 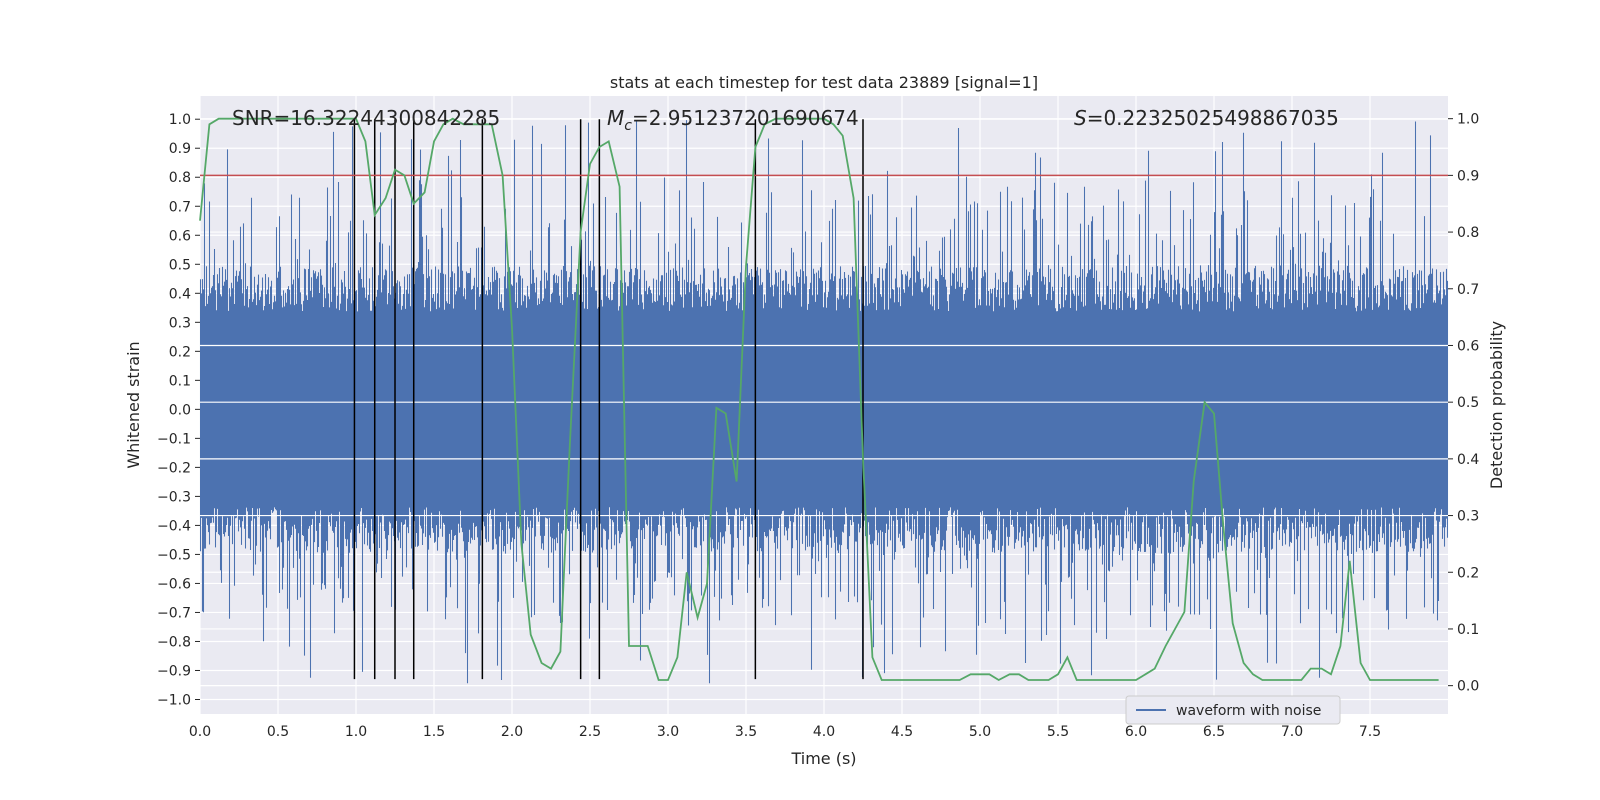 I want to click on y-right-tick-label: 0.8, so click(x=1468, y=233).